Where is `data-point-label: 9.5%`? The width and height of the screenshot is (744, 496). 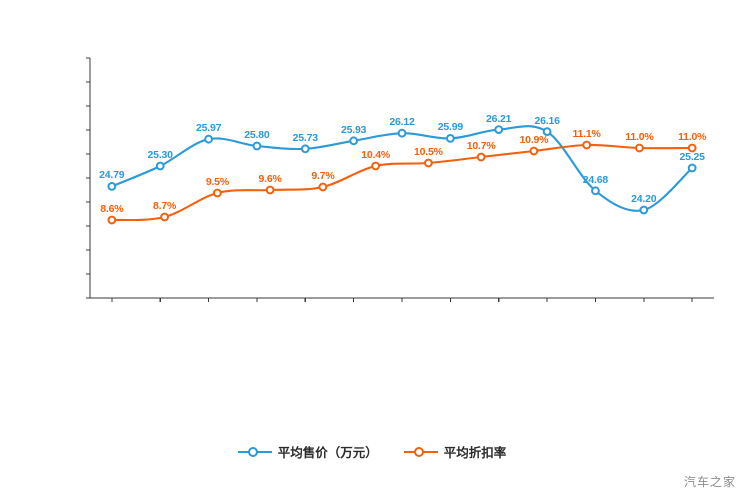
data-point-label: 9.5% is located at coordinates (217, 182).